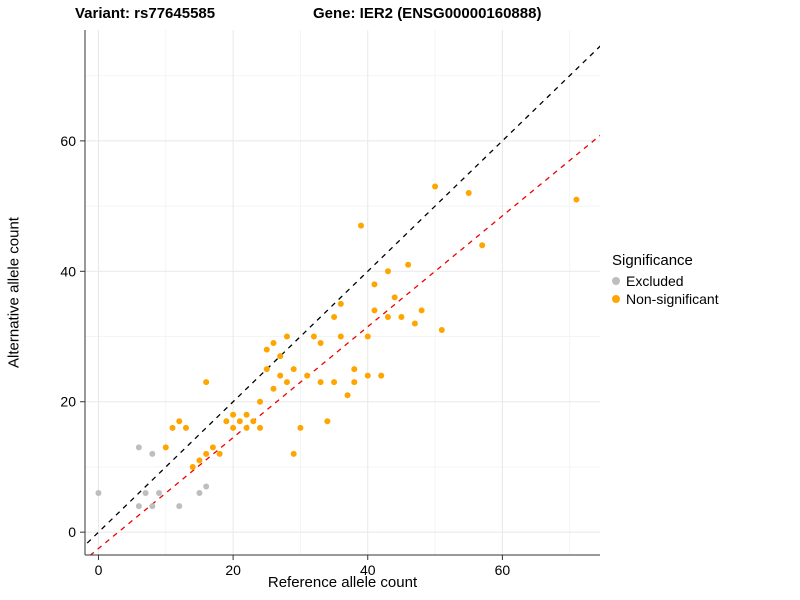  Describe the element at coordinates (303, 570) in the screenshot. I see `x-tick-labels: 0 20 40 60` at that location.